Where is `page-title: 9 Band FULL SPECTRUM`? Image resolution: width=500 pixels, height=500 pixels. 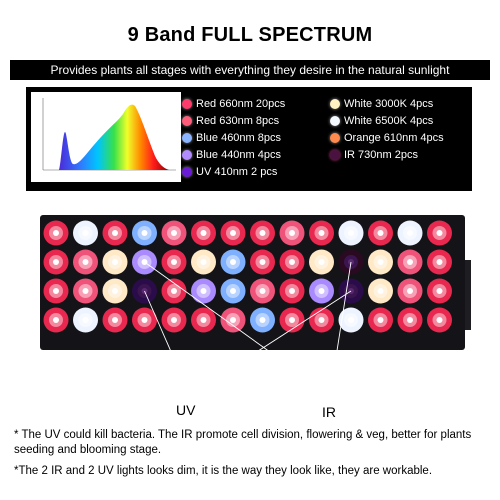
page-title: 9 Band FULL SPECTRUM is located at coordinates (250, 35).